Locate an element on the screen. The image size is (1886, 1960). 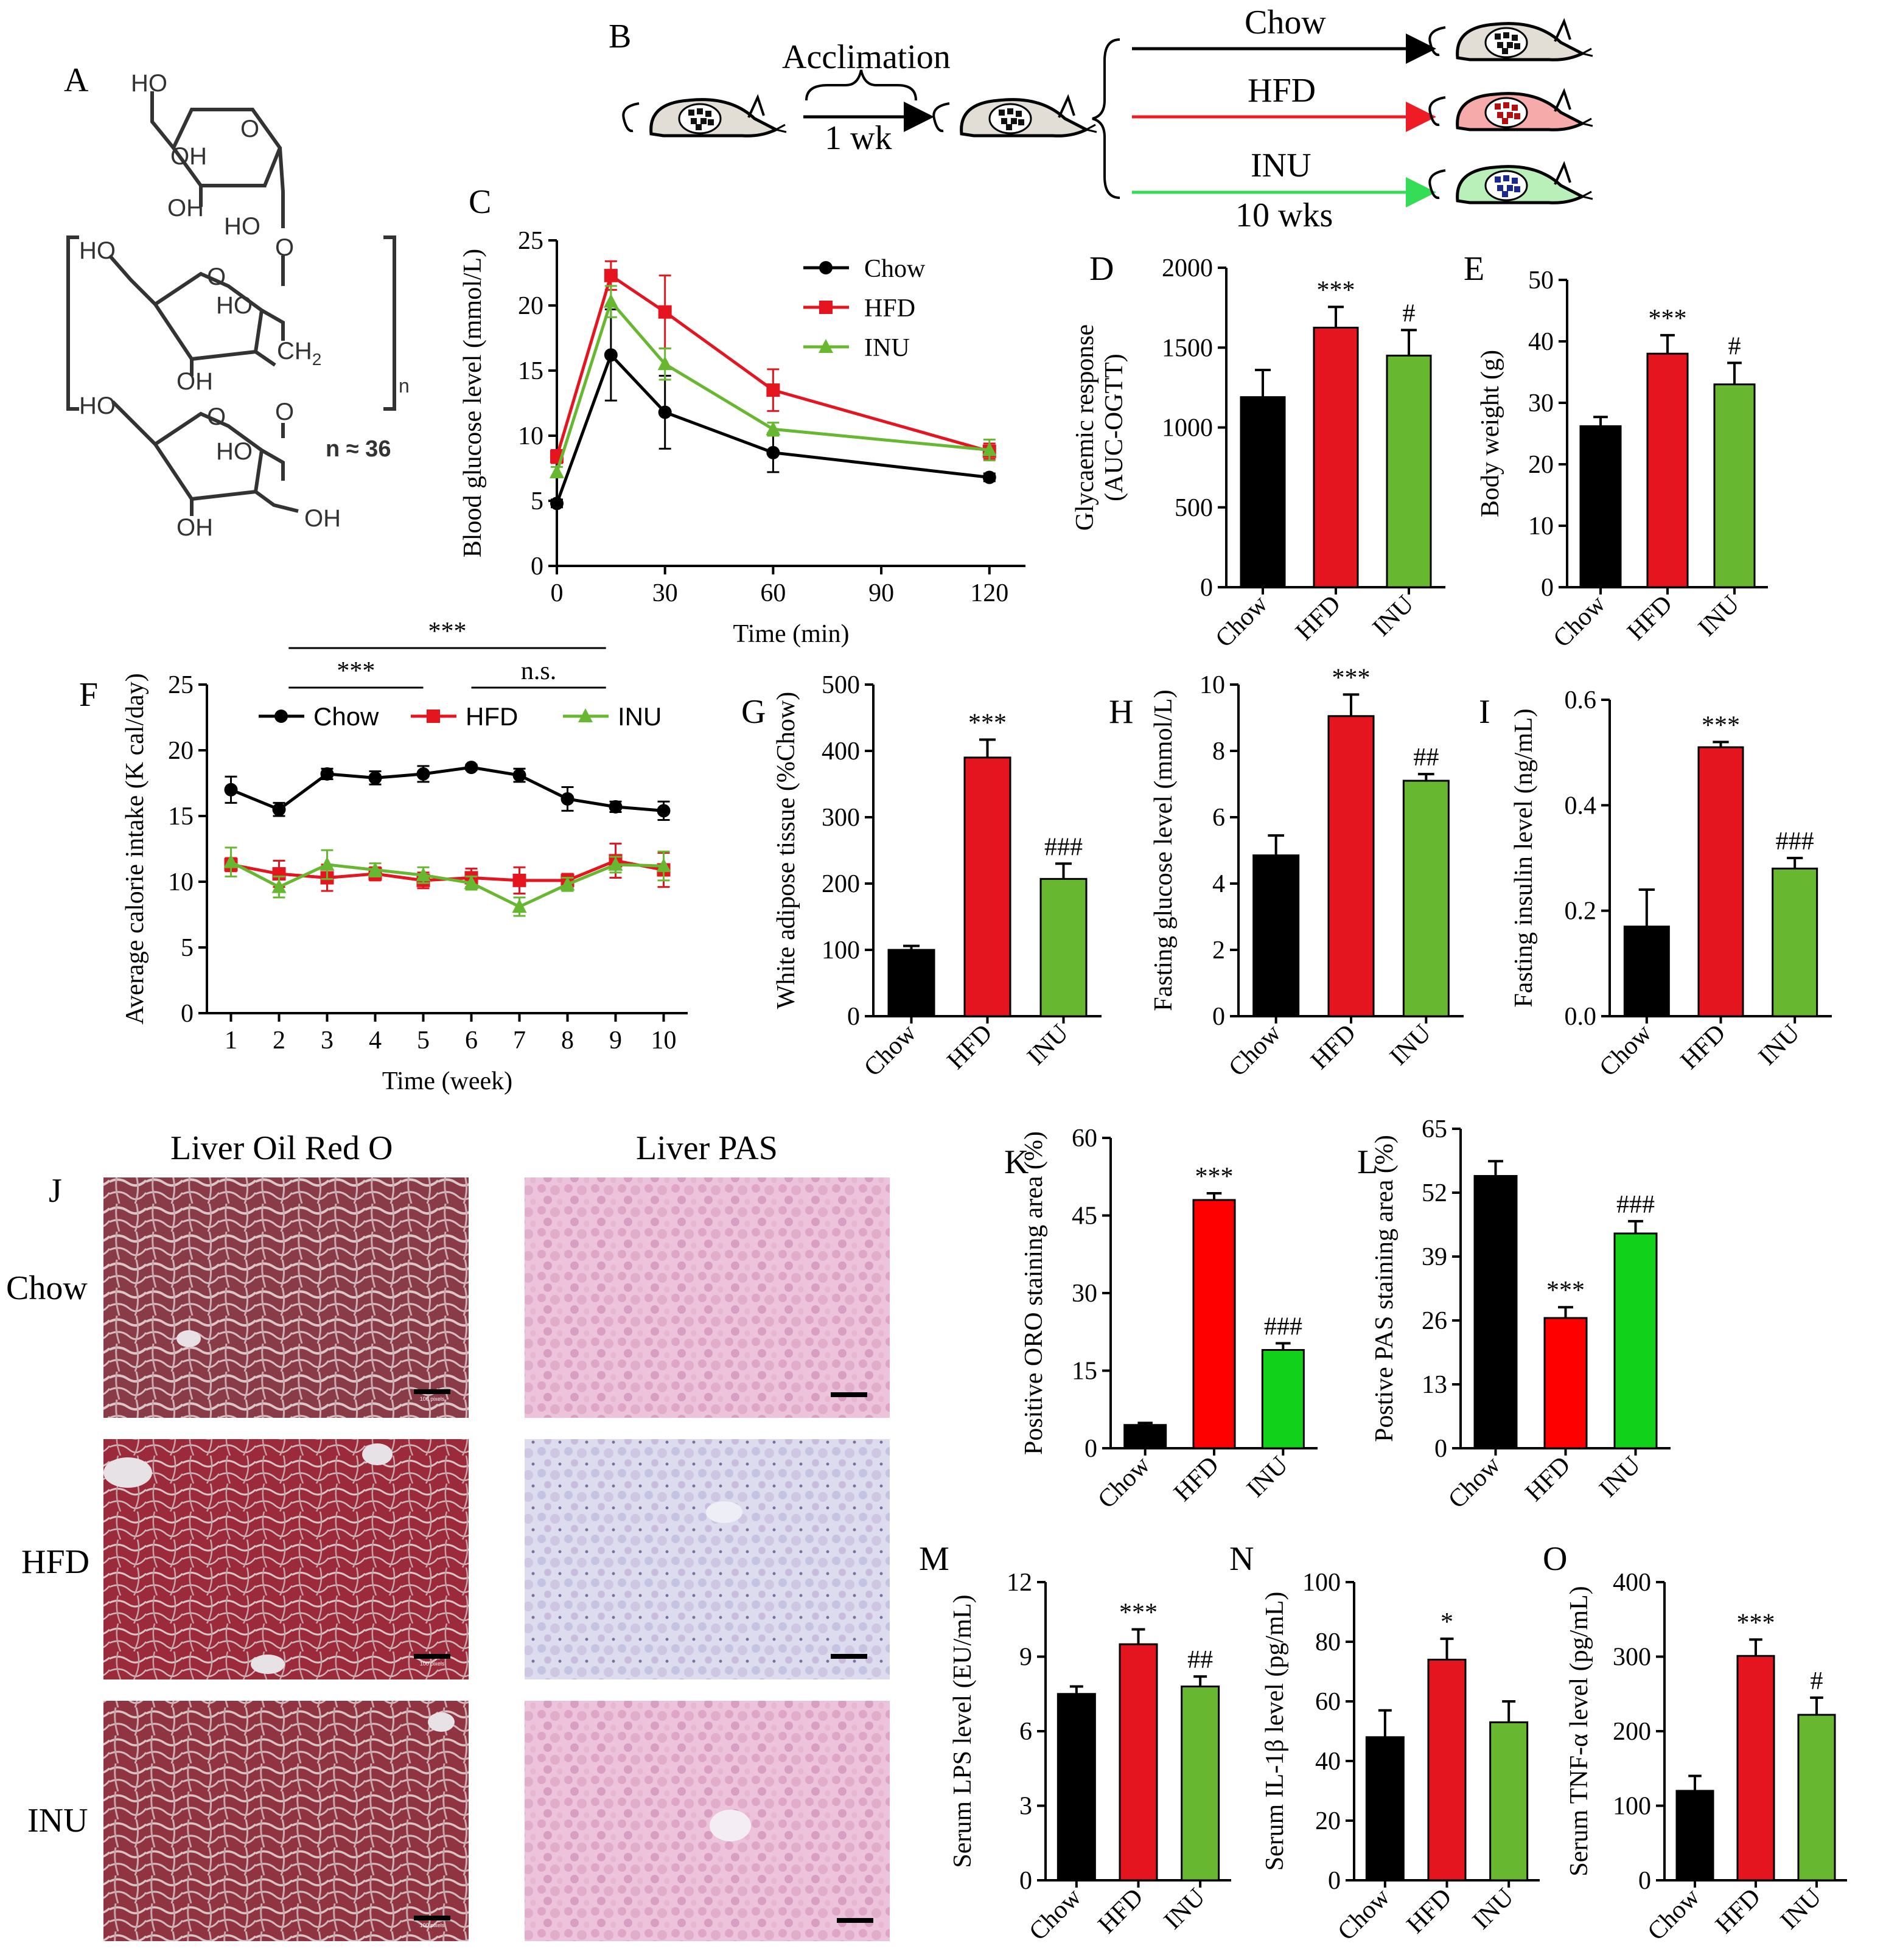
significance-label: n.s. is located at coordinates (538, 671).